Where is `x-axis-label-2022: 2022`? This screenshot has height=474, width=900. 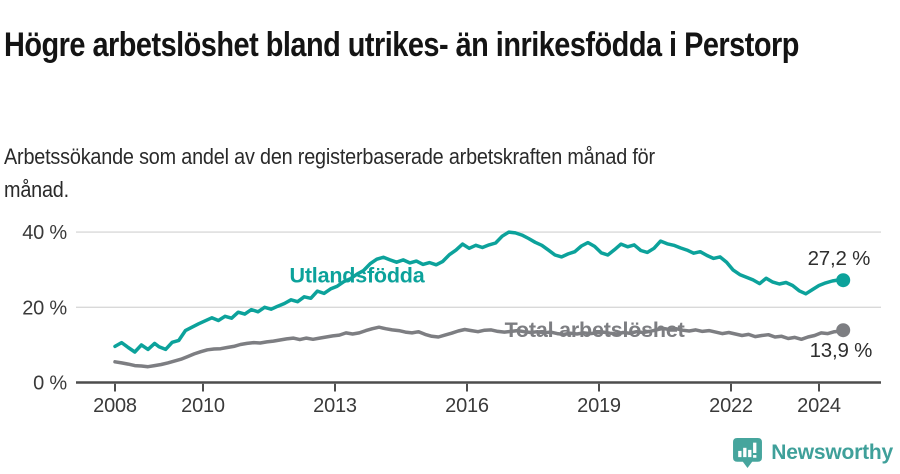 x-axis-label-2022: 2022 is located at coordinates (731, 406).